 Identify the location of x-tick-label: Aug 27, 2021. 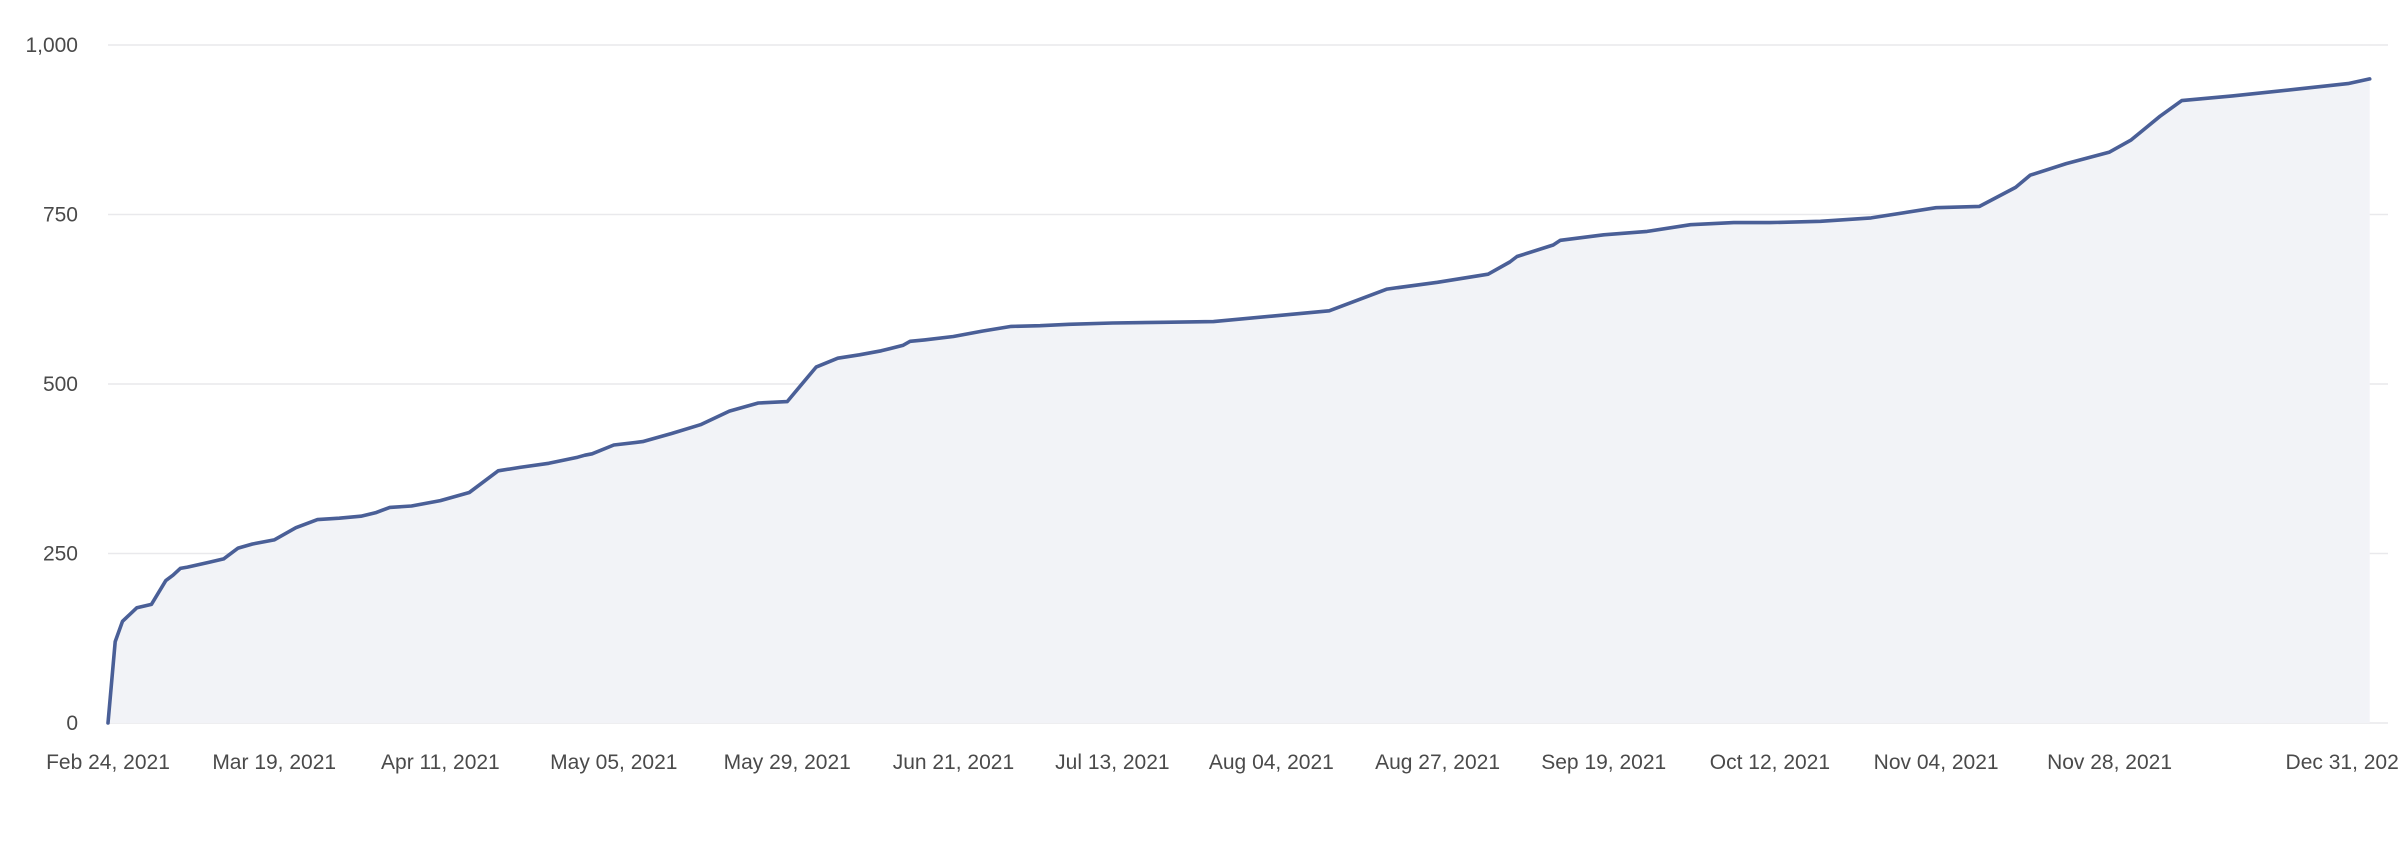
(1437, 762).